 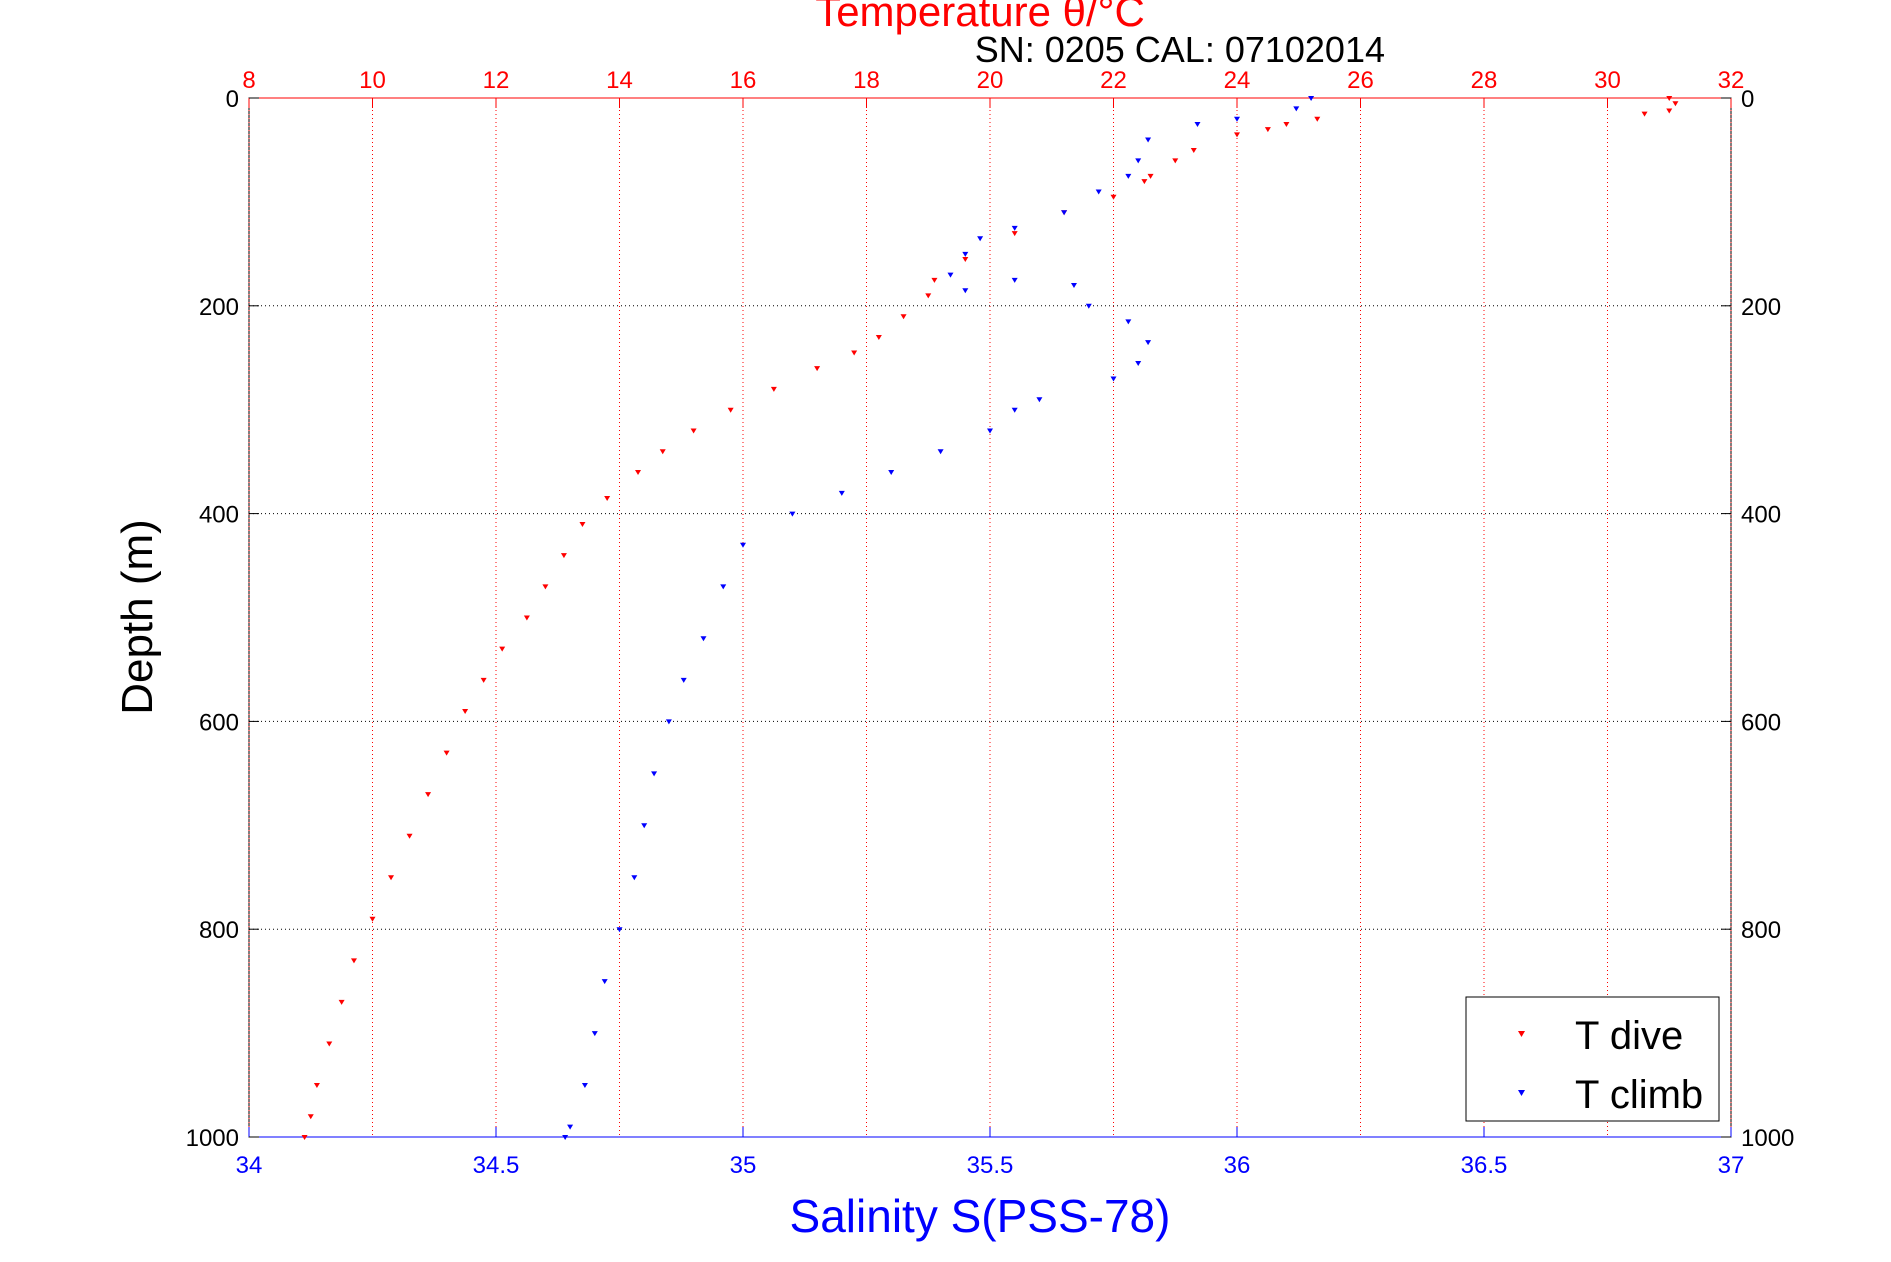 I want to click on tick-label-depth-right: 400, so click(x=1761, y=515).